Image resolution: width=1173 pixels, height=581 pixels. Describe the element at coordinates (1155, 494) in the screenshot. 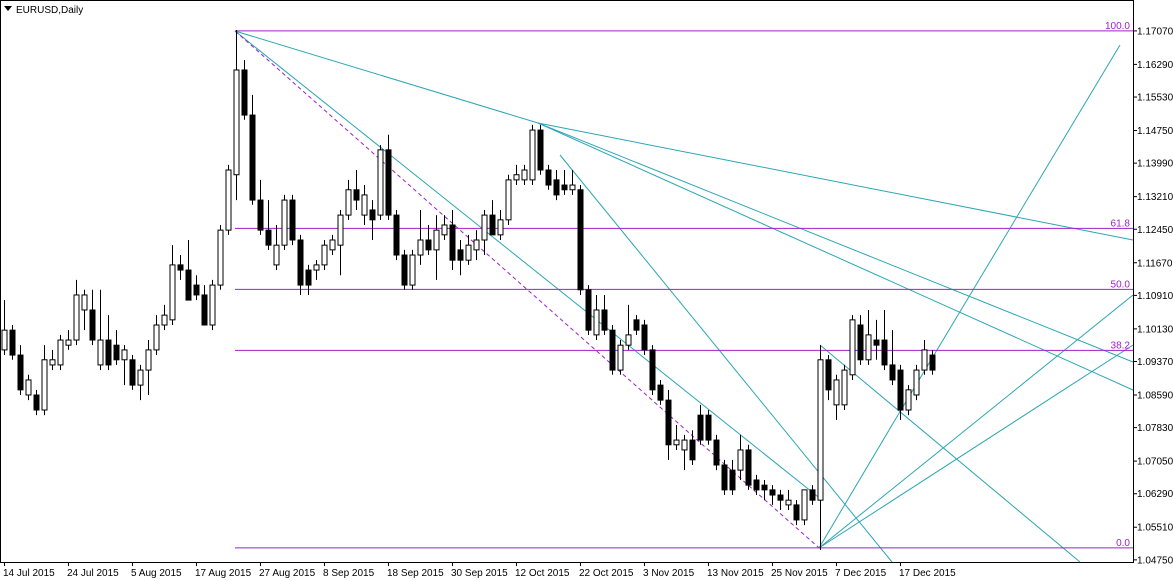

I see `y-tick-label: 1.06290` at that location.